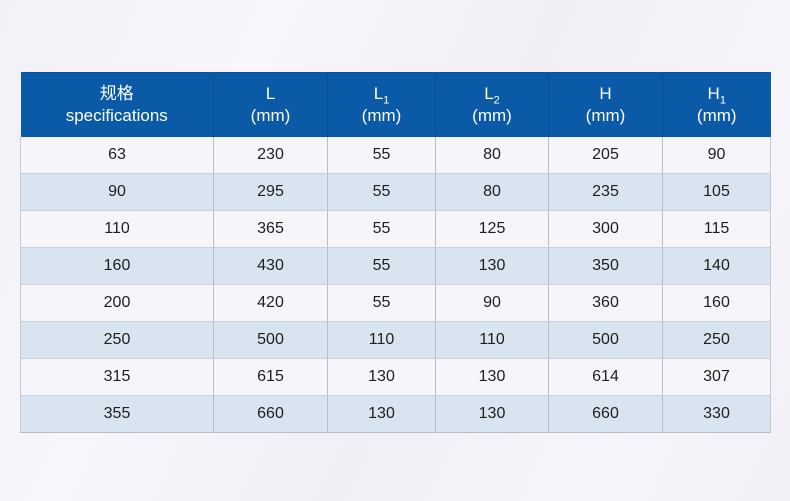 The height and width of the screenshot is (501, 790). I want to click on column-header-symbol: L1, so click(381, 95).